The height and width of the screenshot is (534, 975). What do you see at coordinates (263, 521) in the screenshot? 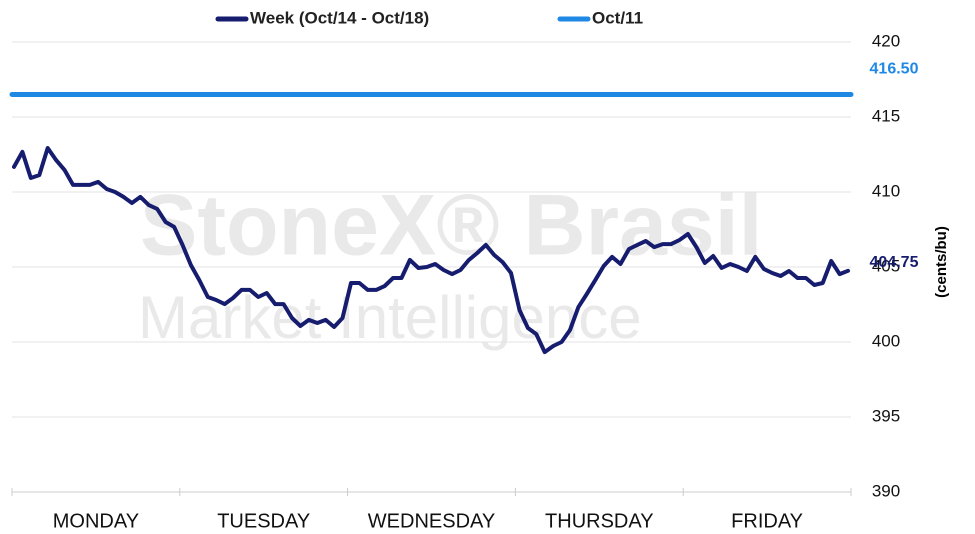
I see `x-tick-label: TUESDAY` at bounding box center [263, 521].